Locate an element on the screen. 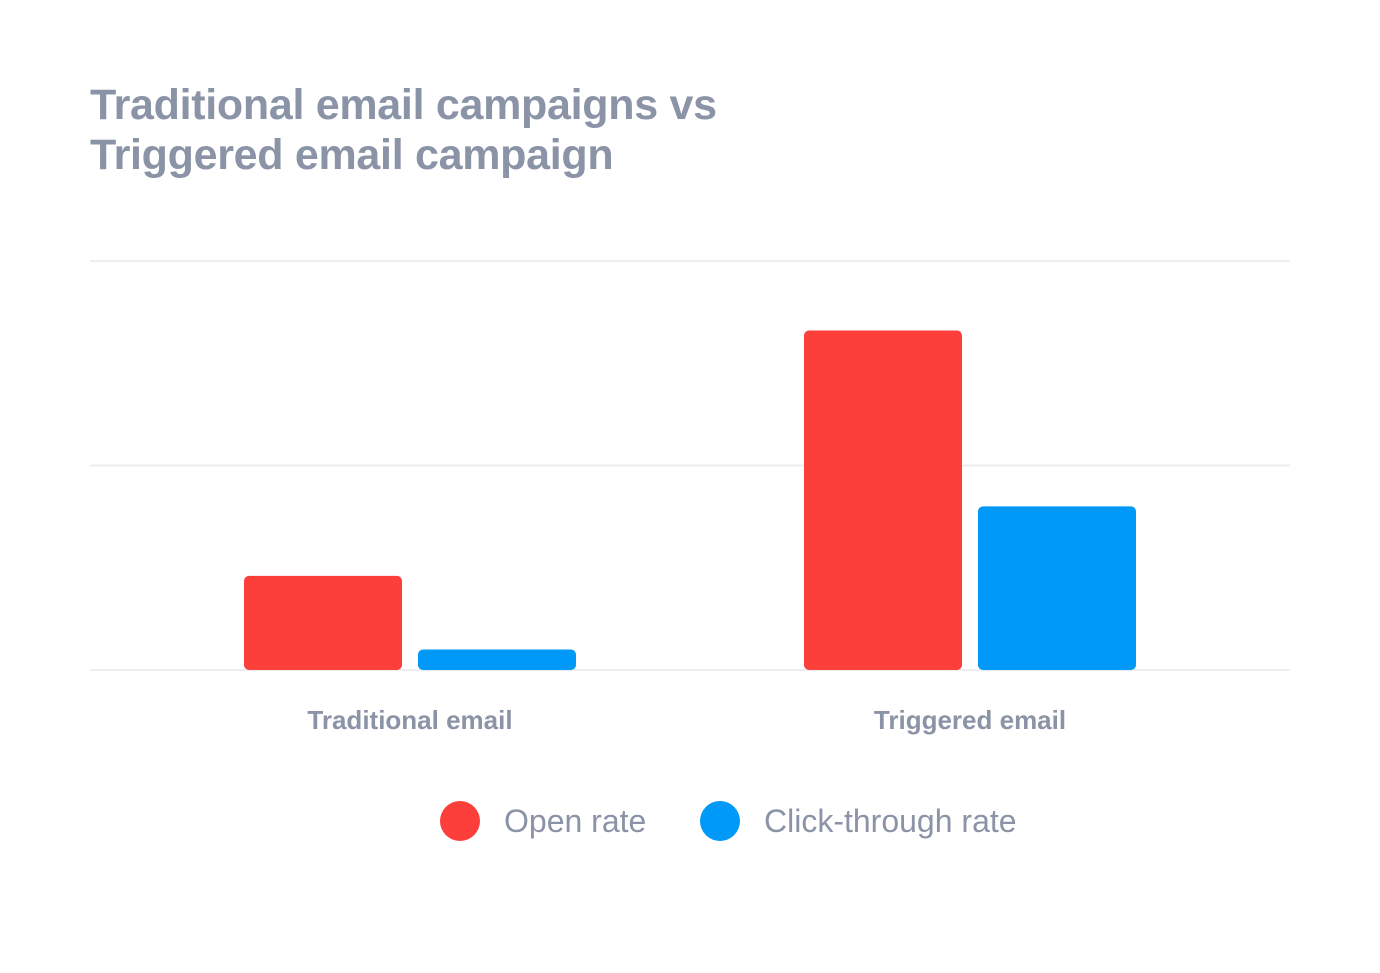 The image size is (1380, 973). chart-title-line-1: Traditional email campaigns vs is located at coordinates (403, 105).